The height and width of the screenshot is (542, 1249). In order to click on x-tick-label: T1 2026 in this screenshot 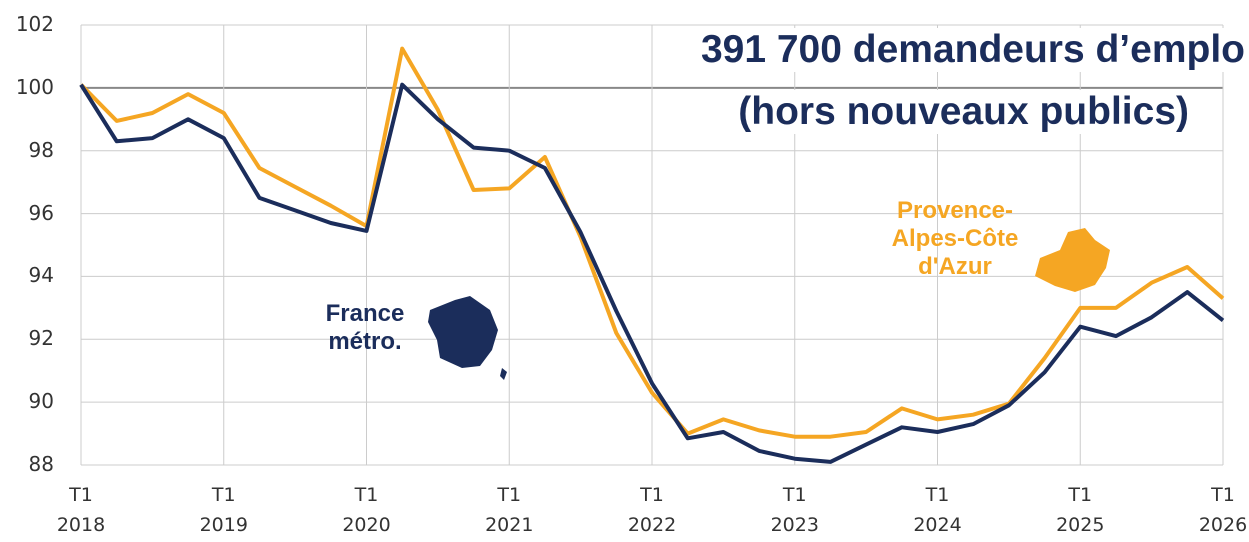, I will do `click(1223, 510)`.